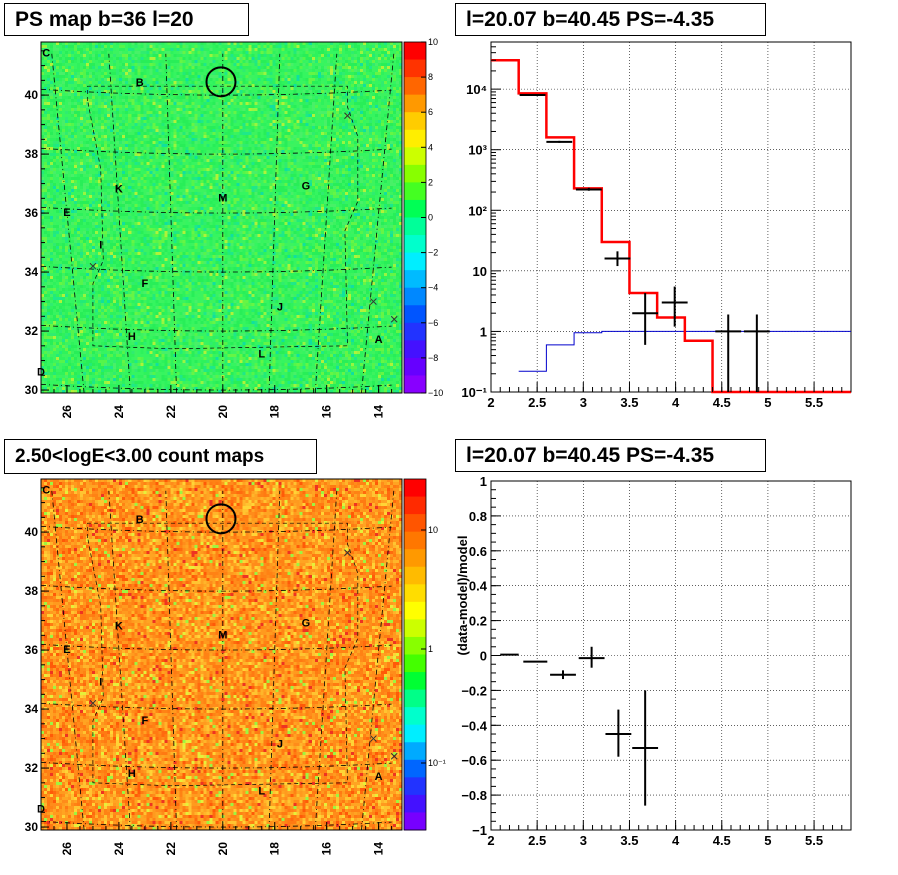 This screenshot has width=898, height=875. I want to click on colorbar, so click(415, 218).